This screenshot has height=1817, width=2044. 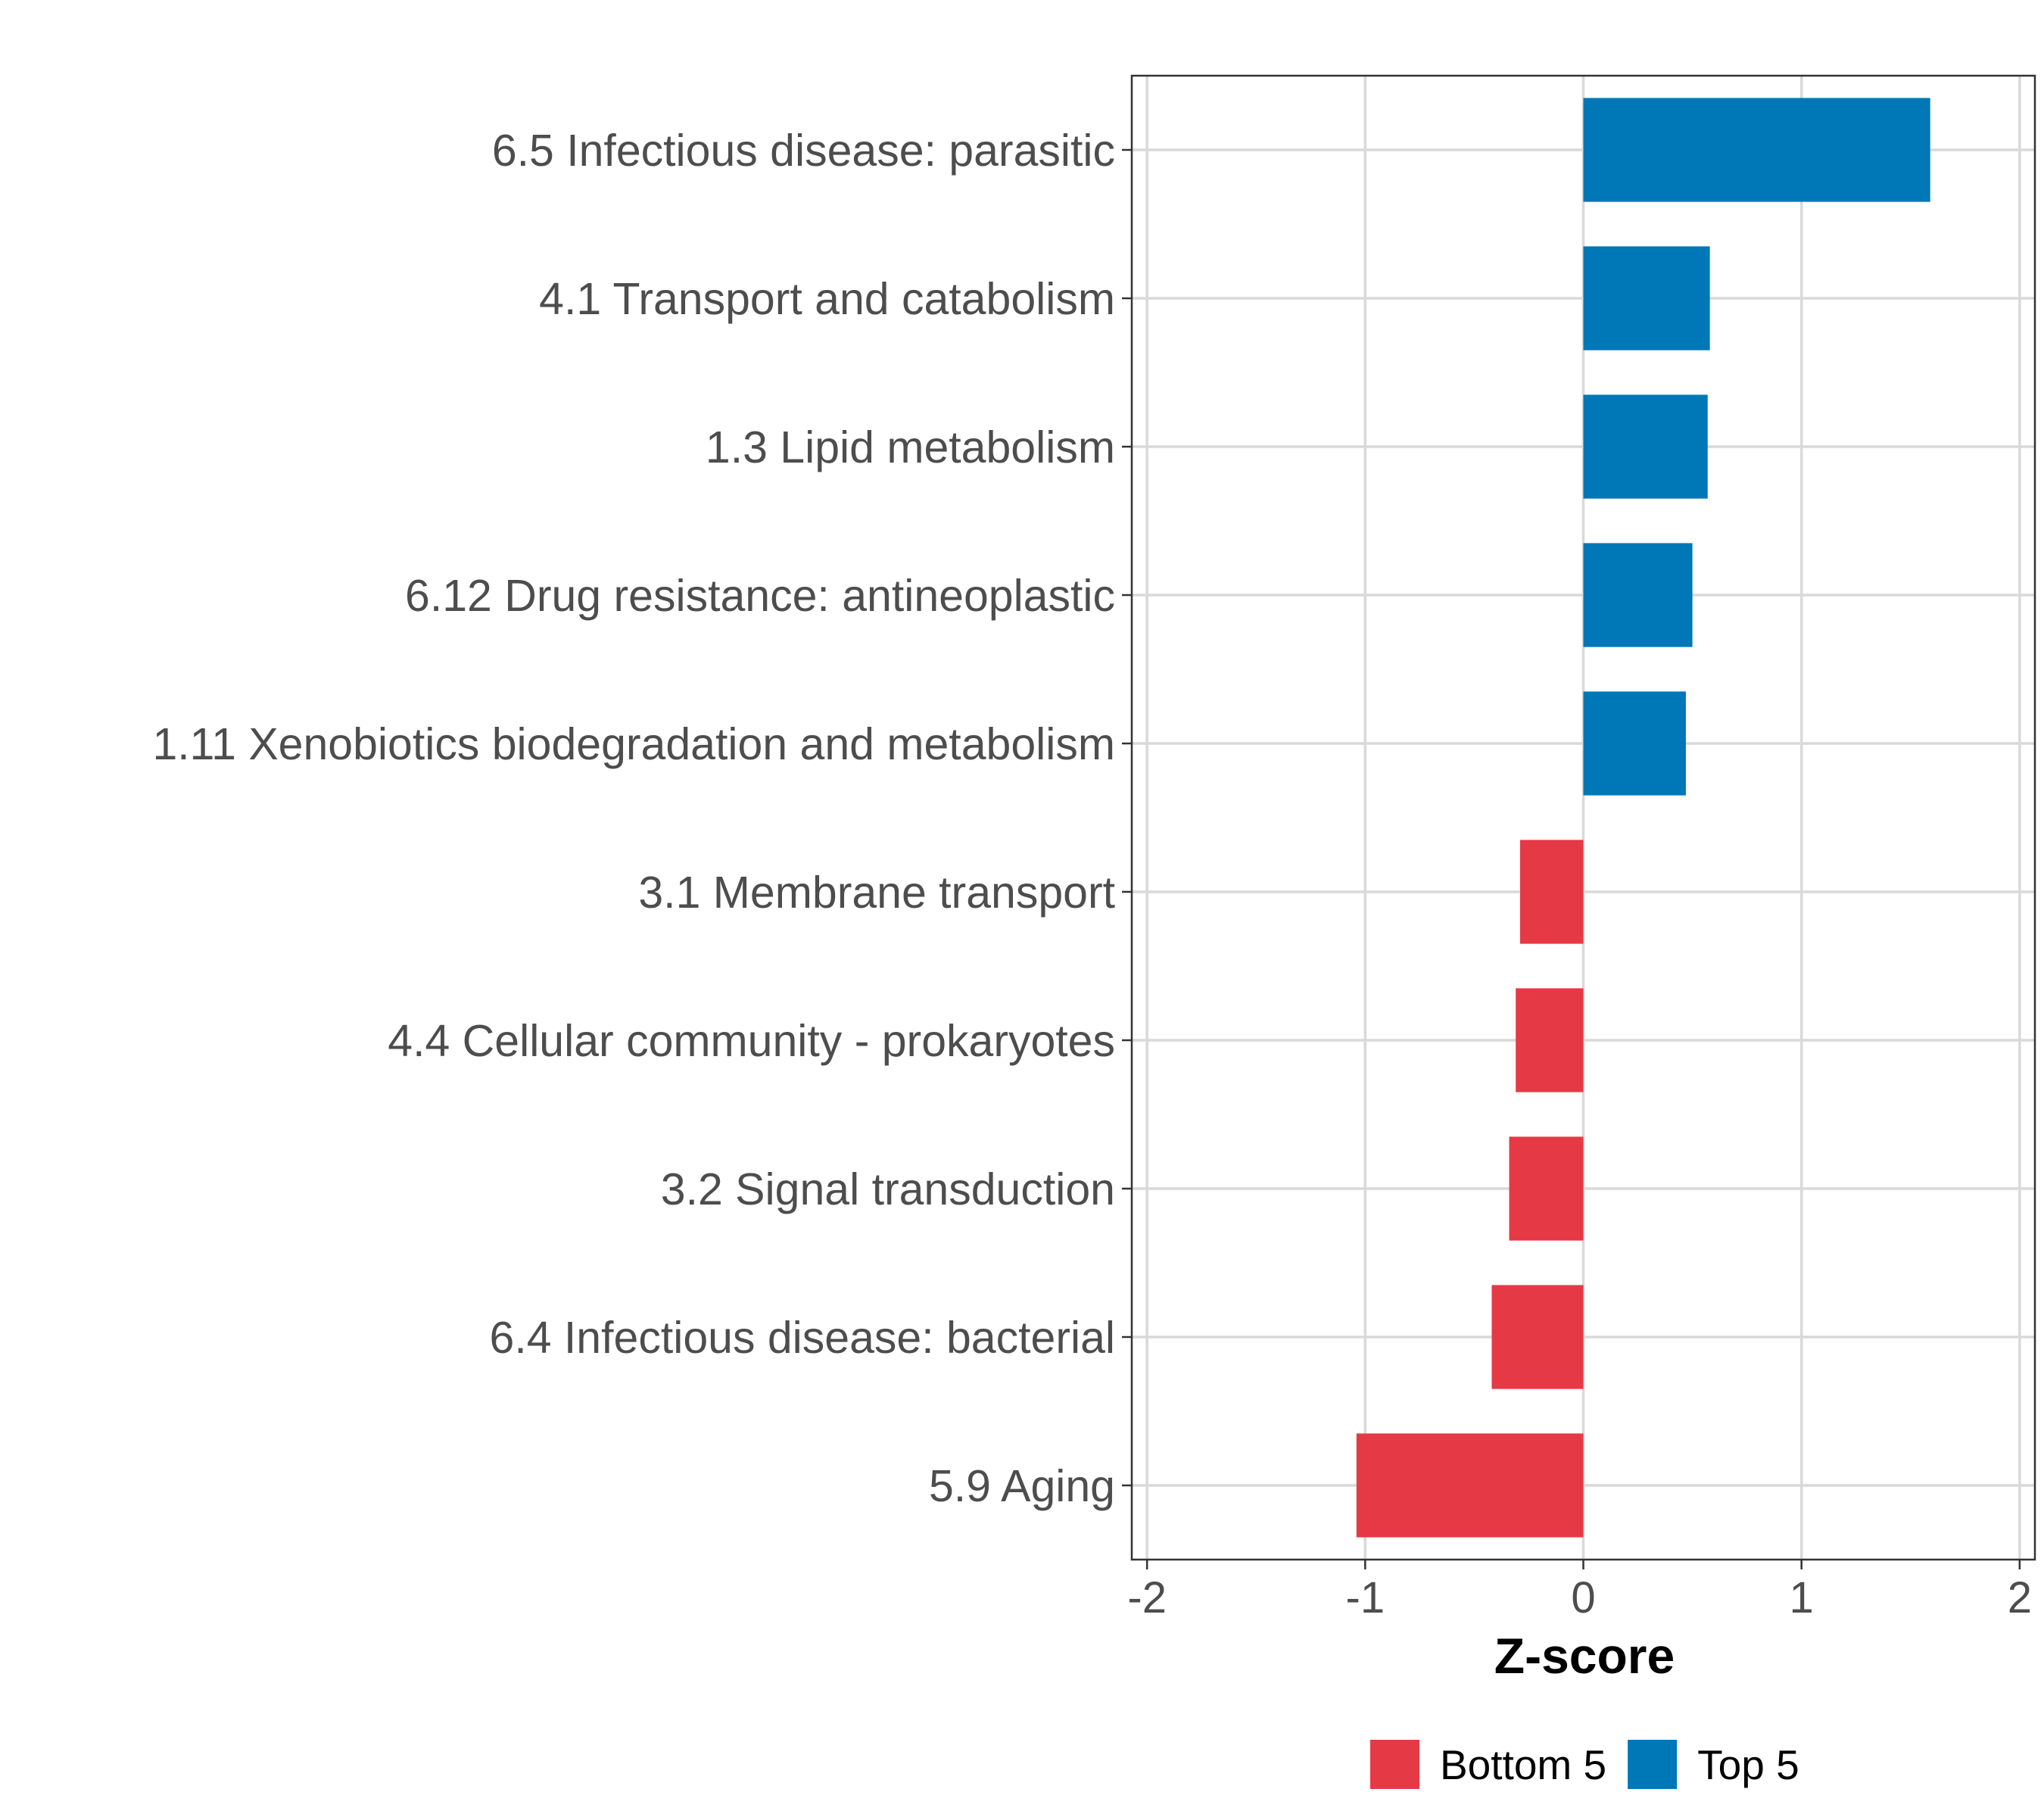 What do you see at coordinates (827, 299) in the screenshot?
I see `y-tick-label: 4.1 Transport and catabolism` at bounding box center [827, 299].